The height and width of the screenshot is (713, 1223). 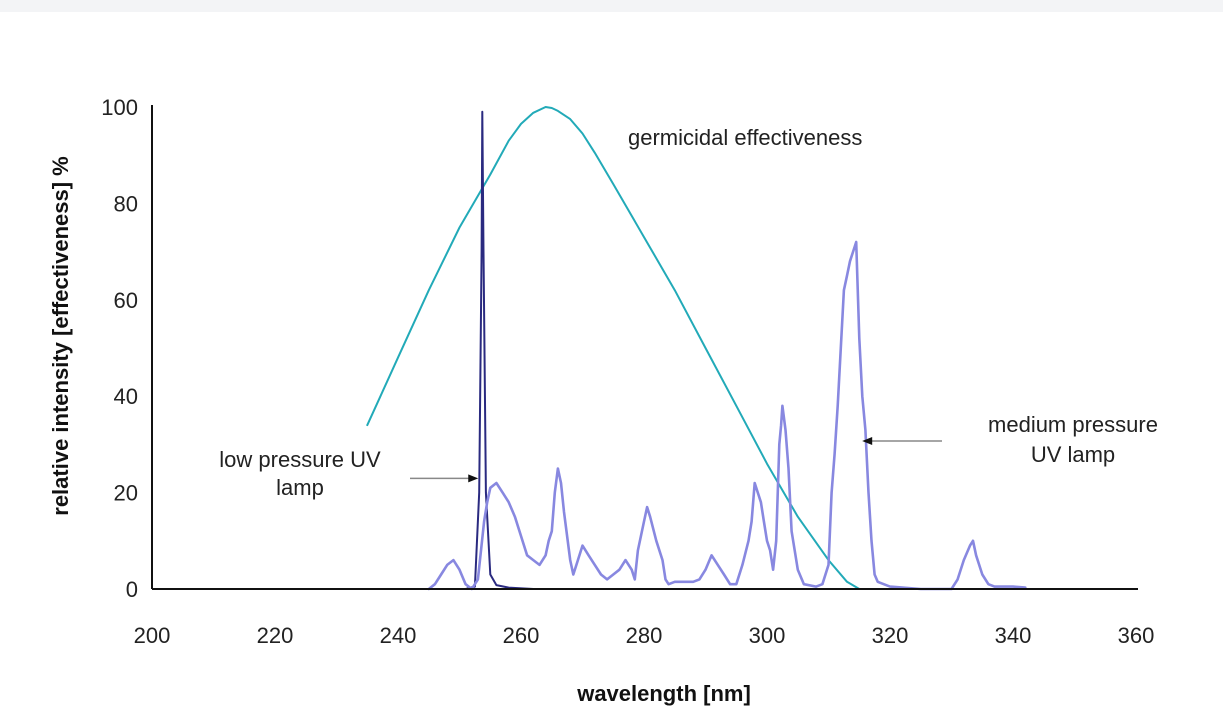 What do you see at coordinates (152, 635) in the screenshot?
I see `x-tick-label-200: 200` at bounding box center [152, 635].